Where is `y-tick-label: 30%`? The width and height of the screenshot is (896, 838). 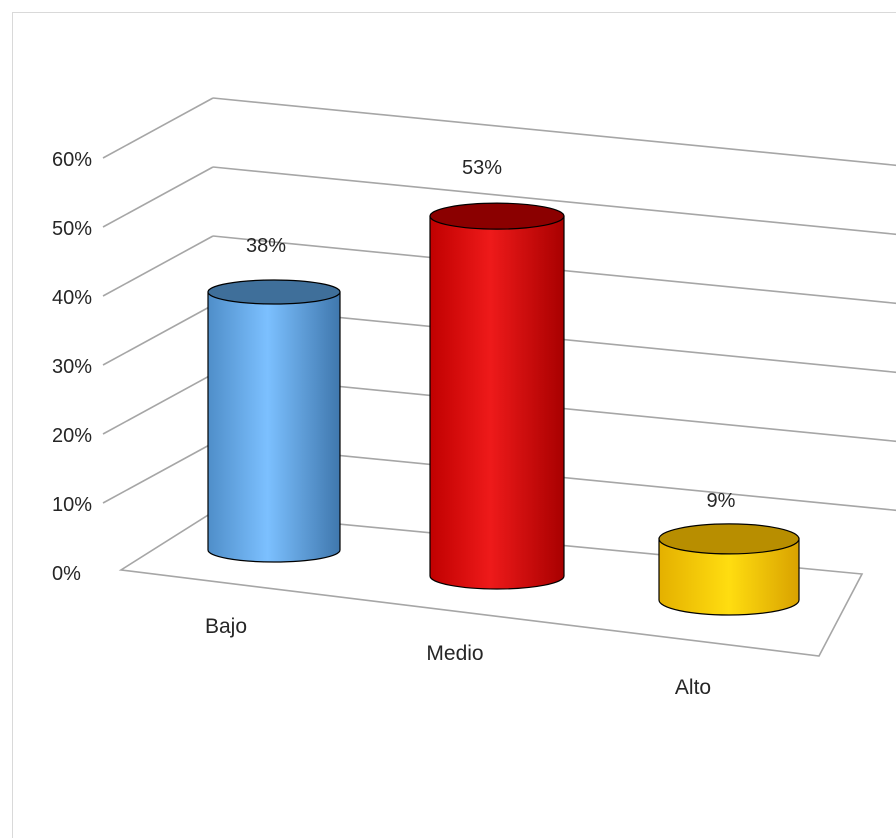 y-tick-label: 30% is located at coordinates (72, 367).